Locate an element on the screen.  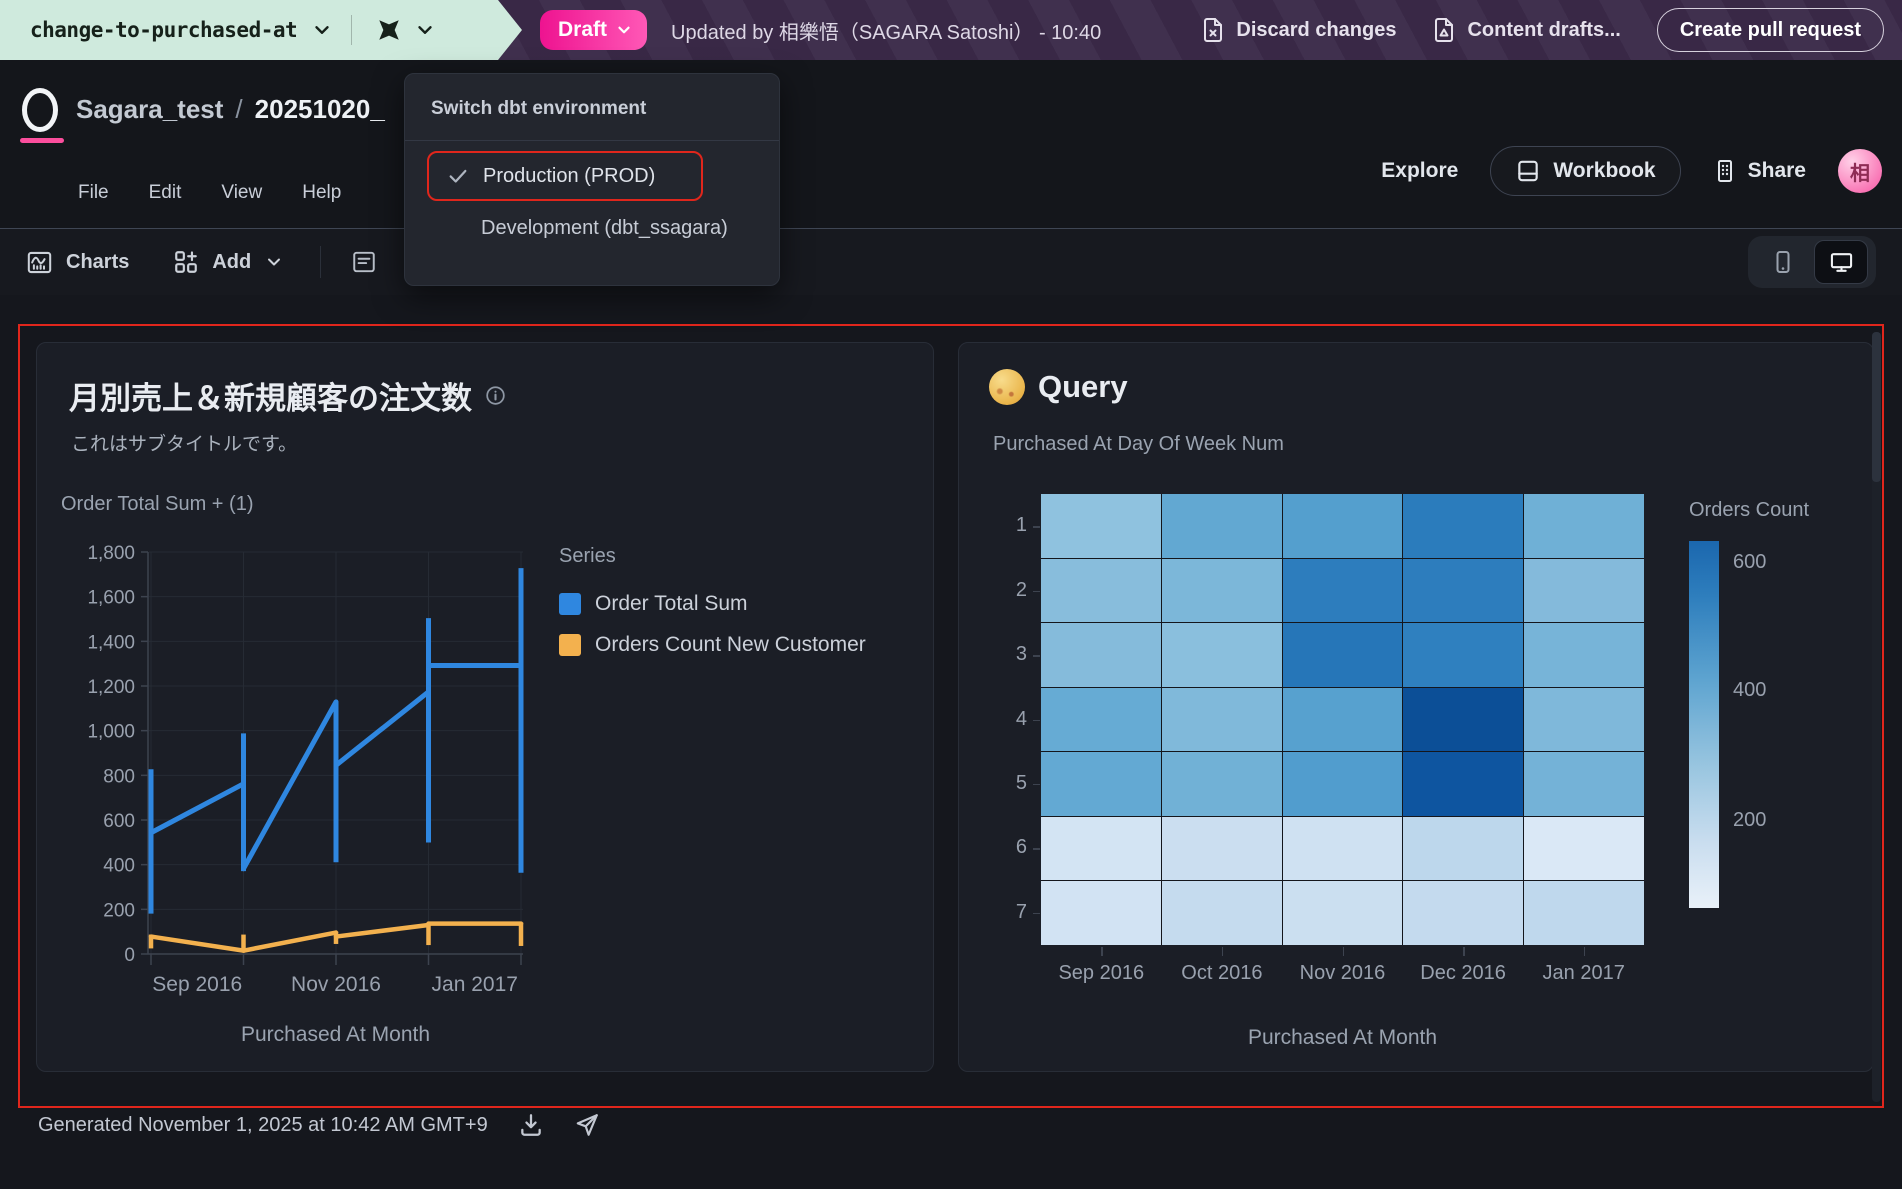
svg-text: 600 is located at coordinates (119, 821).